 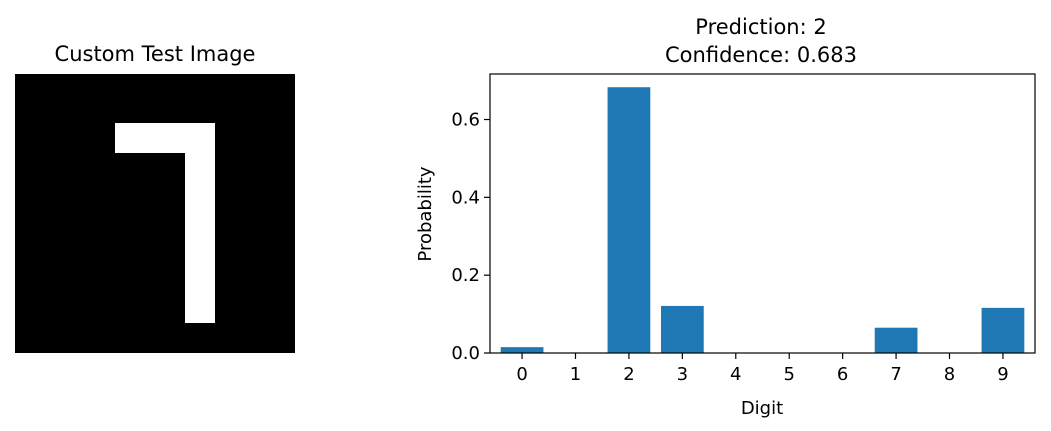 I want to click on x-tick-label-1: 1, so click(x=575, y=374).